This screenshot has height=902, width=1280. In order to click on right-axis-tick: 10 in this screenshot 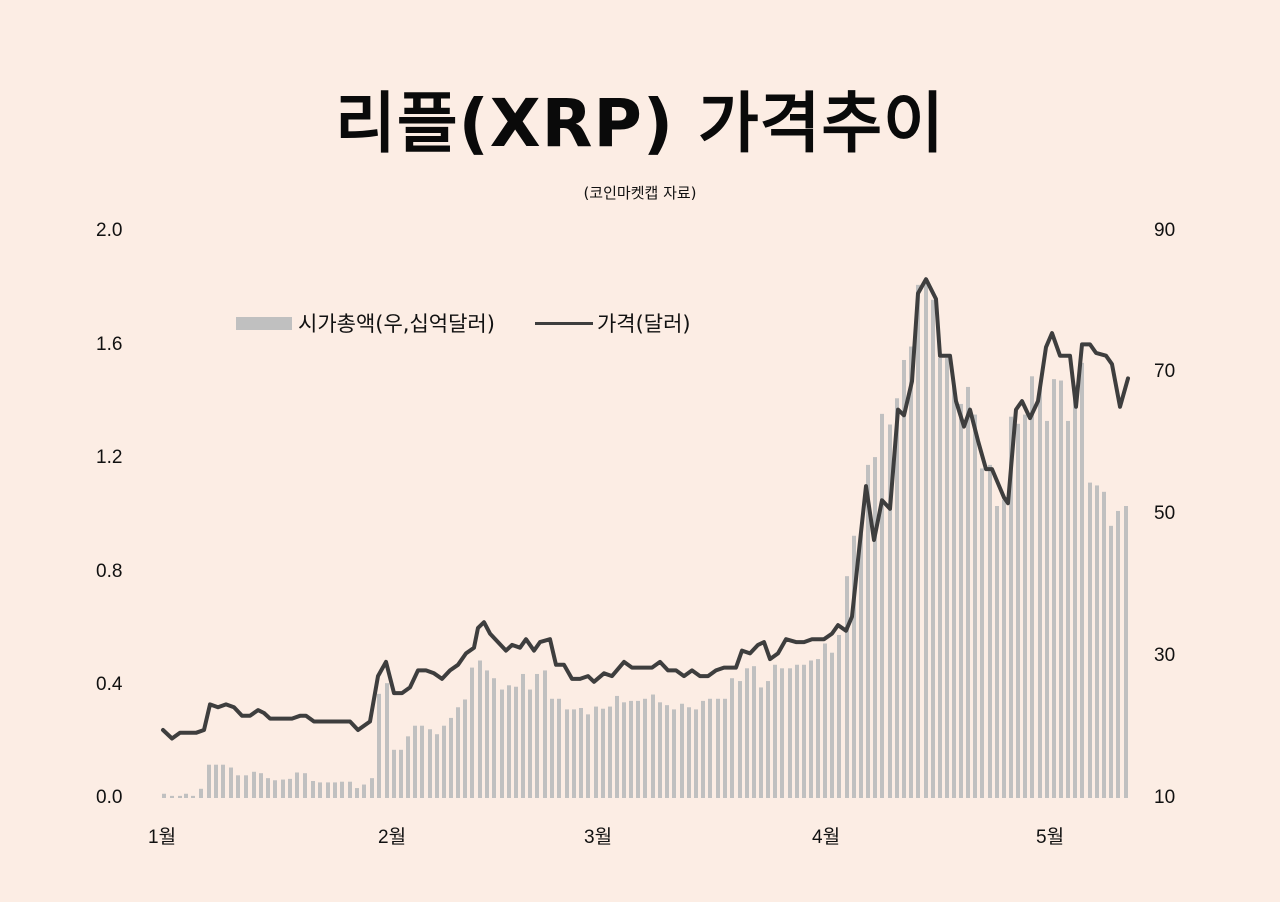, I will do `click(1165, 797)`.